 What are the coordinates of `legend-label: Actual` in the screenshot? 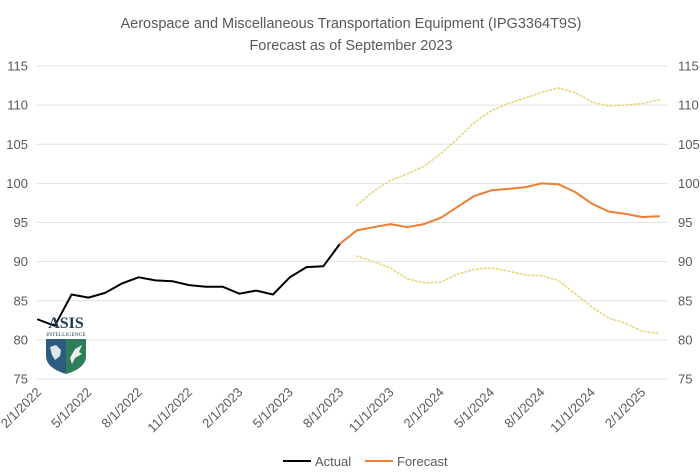 It's located at (333, 461).